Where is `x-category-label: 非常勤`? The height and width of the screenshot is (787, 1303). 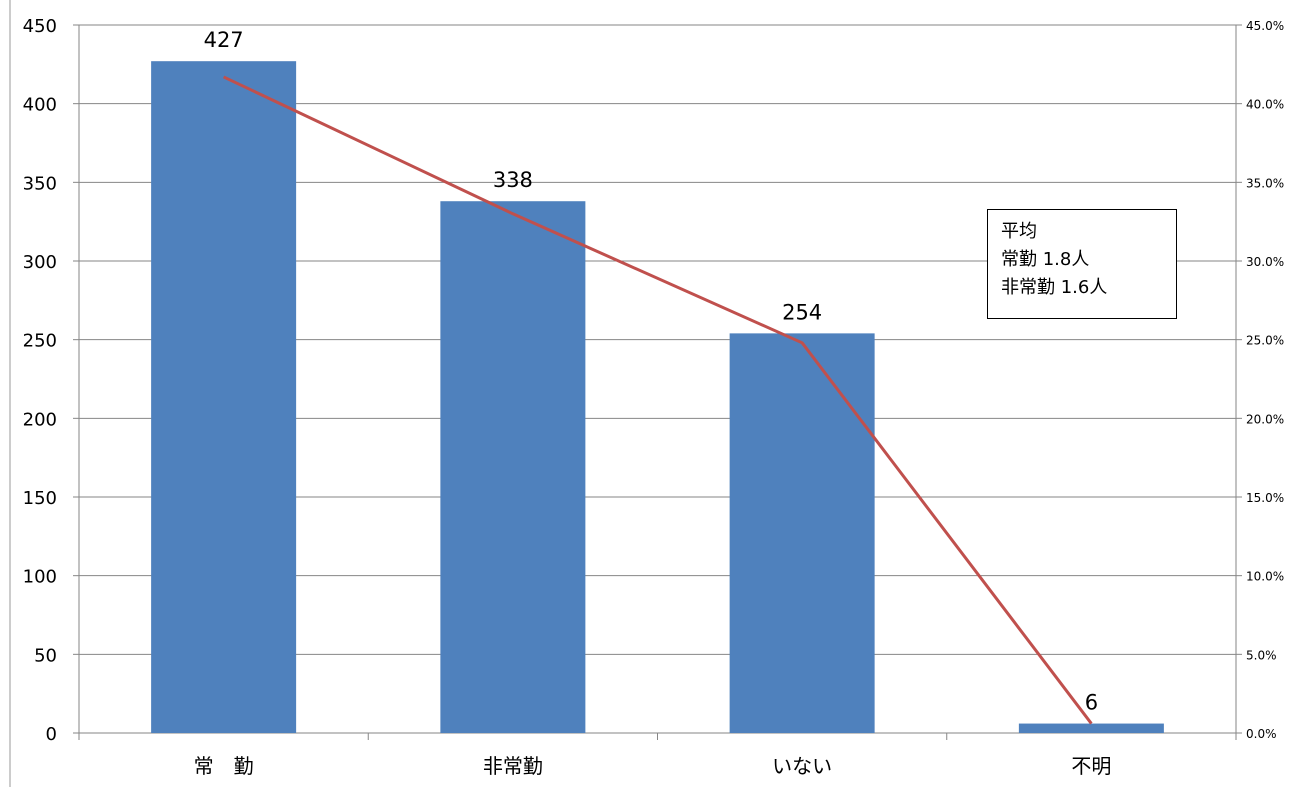 x-category-label: 非常勤 is located at coordinates (513, 766).